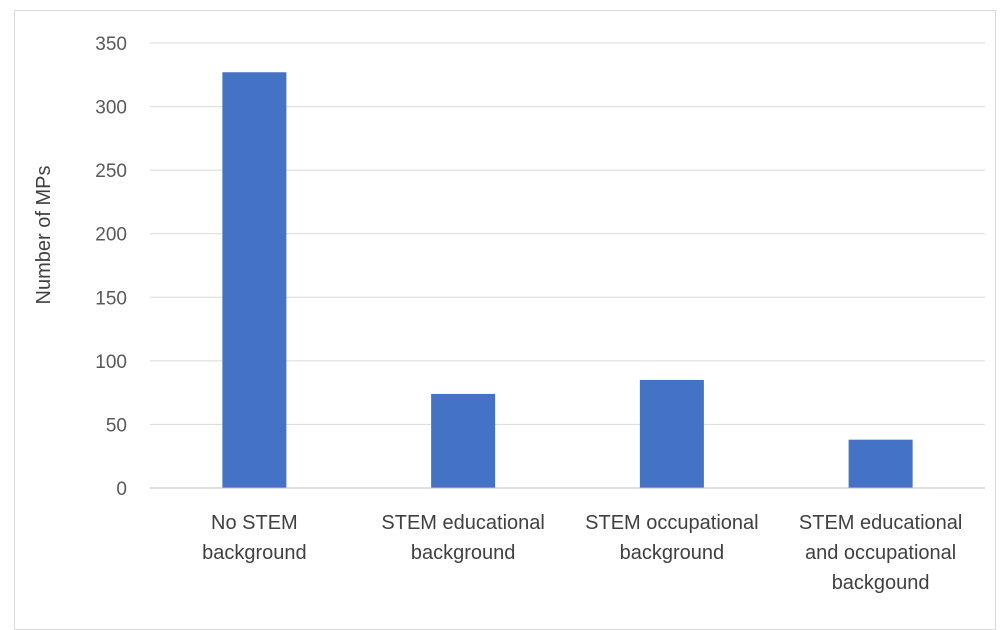 The width and height of the screenshot is (1000, 630). Describe the element at coordinates (44, 235) in the screenshot. I see `y-axis-label: Number of MPs` at that location.